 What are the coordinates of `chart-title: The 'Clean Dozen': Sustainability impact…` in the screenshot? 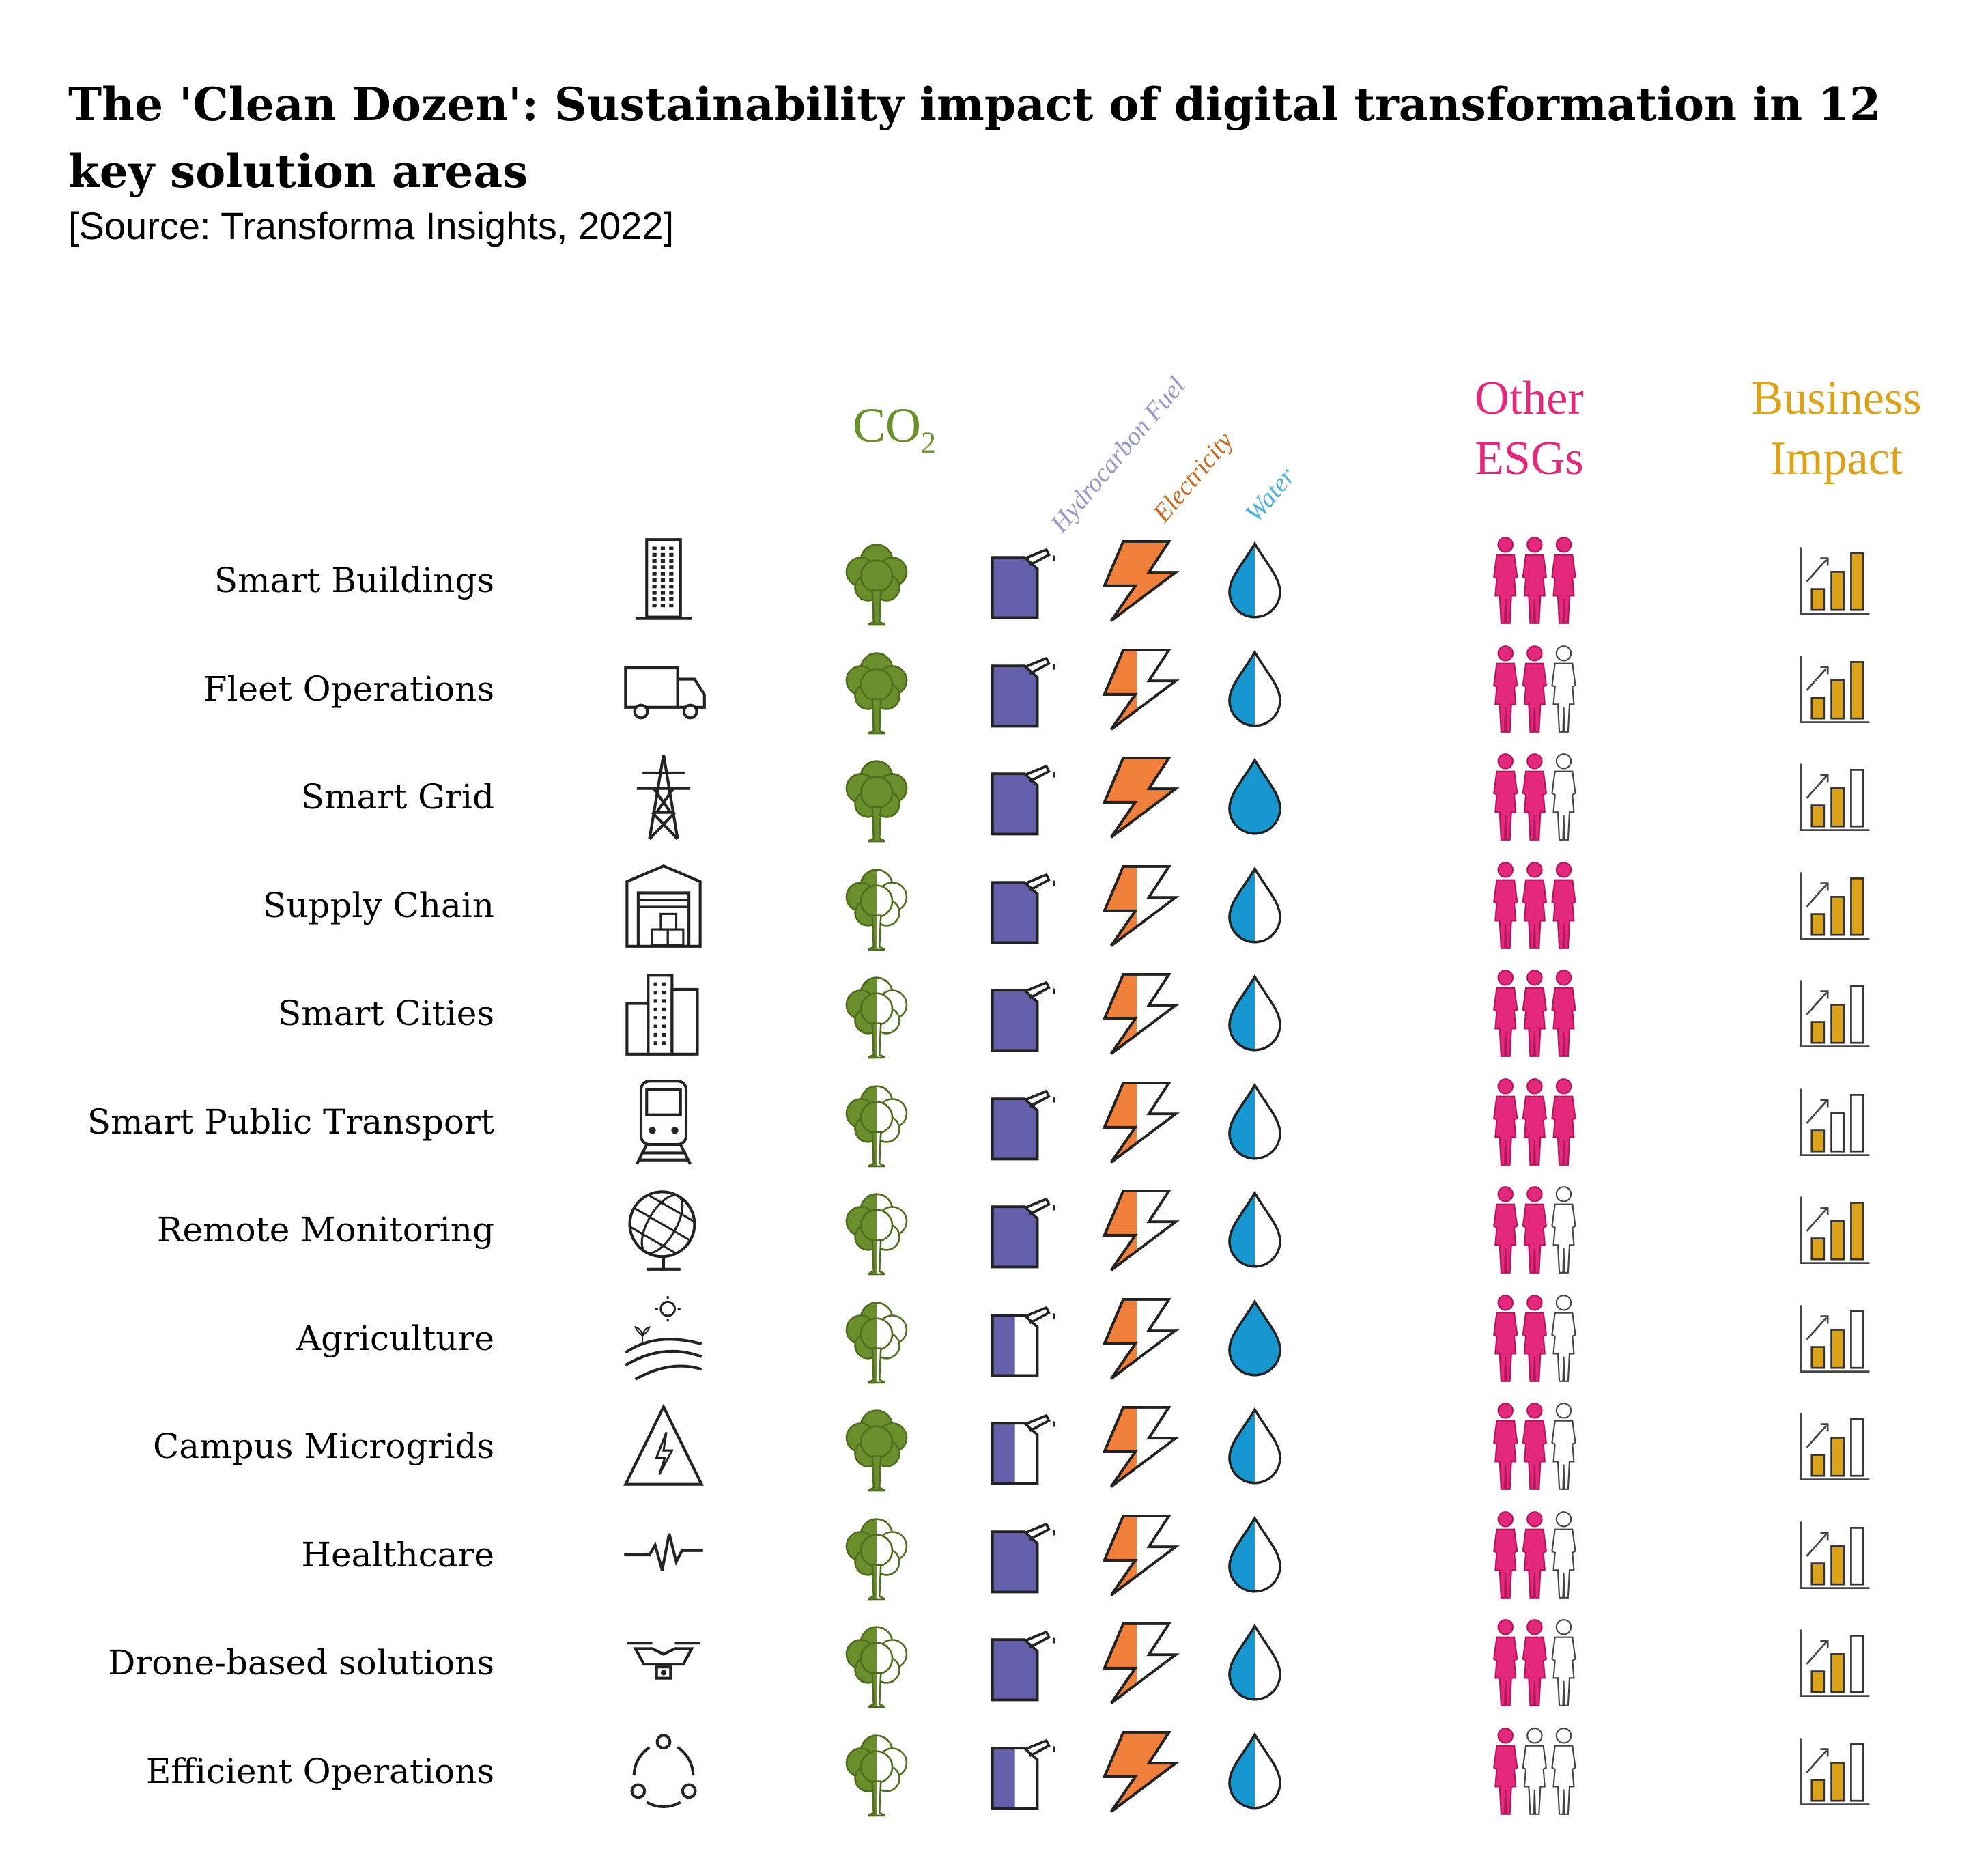 It's located at (974, 138).